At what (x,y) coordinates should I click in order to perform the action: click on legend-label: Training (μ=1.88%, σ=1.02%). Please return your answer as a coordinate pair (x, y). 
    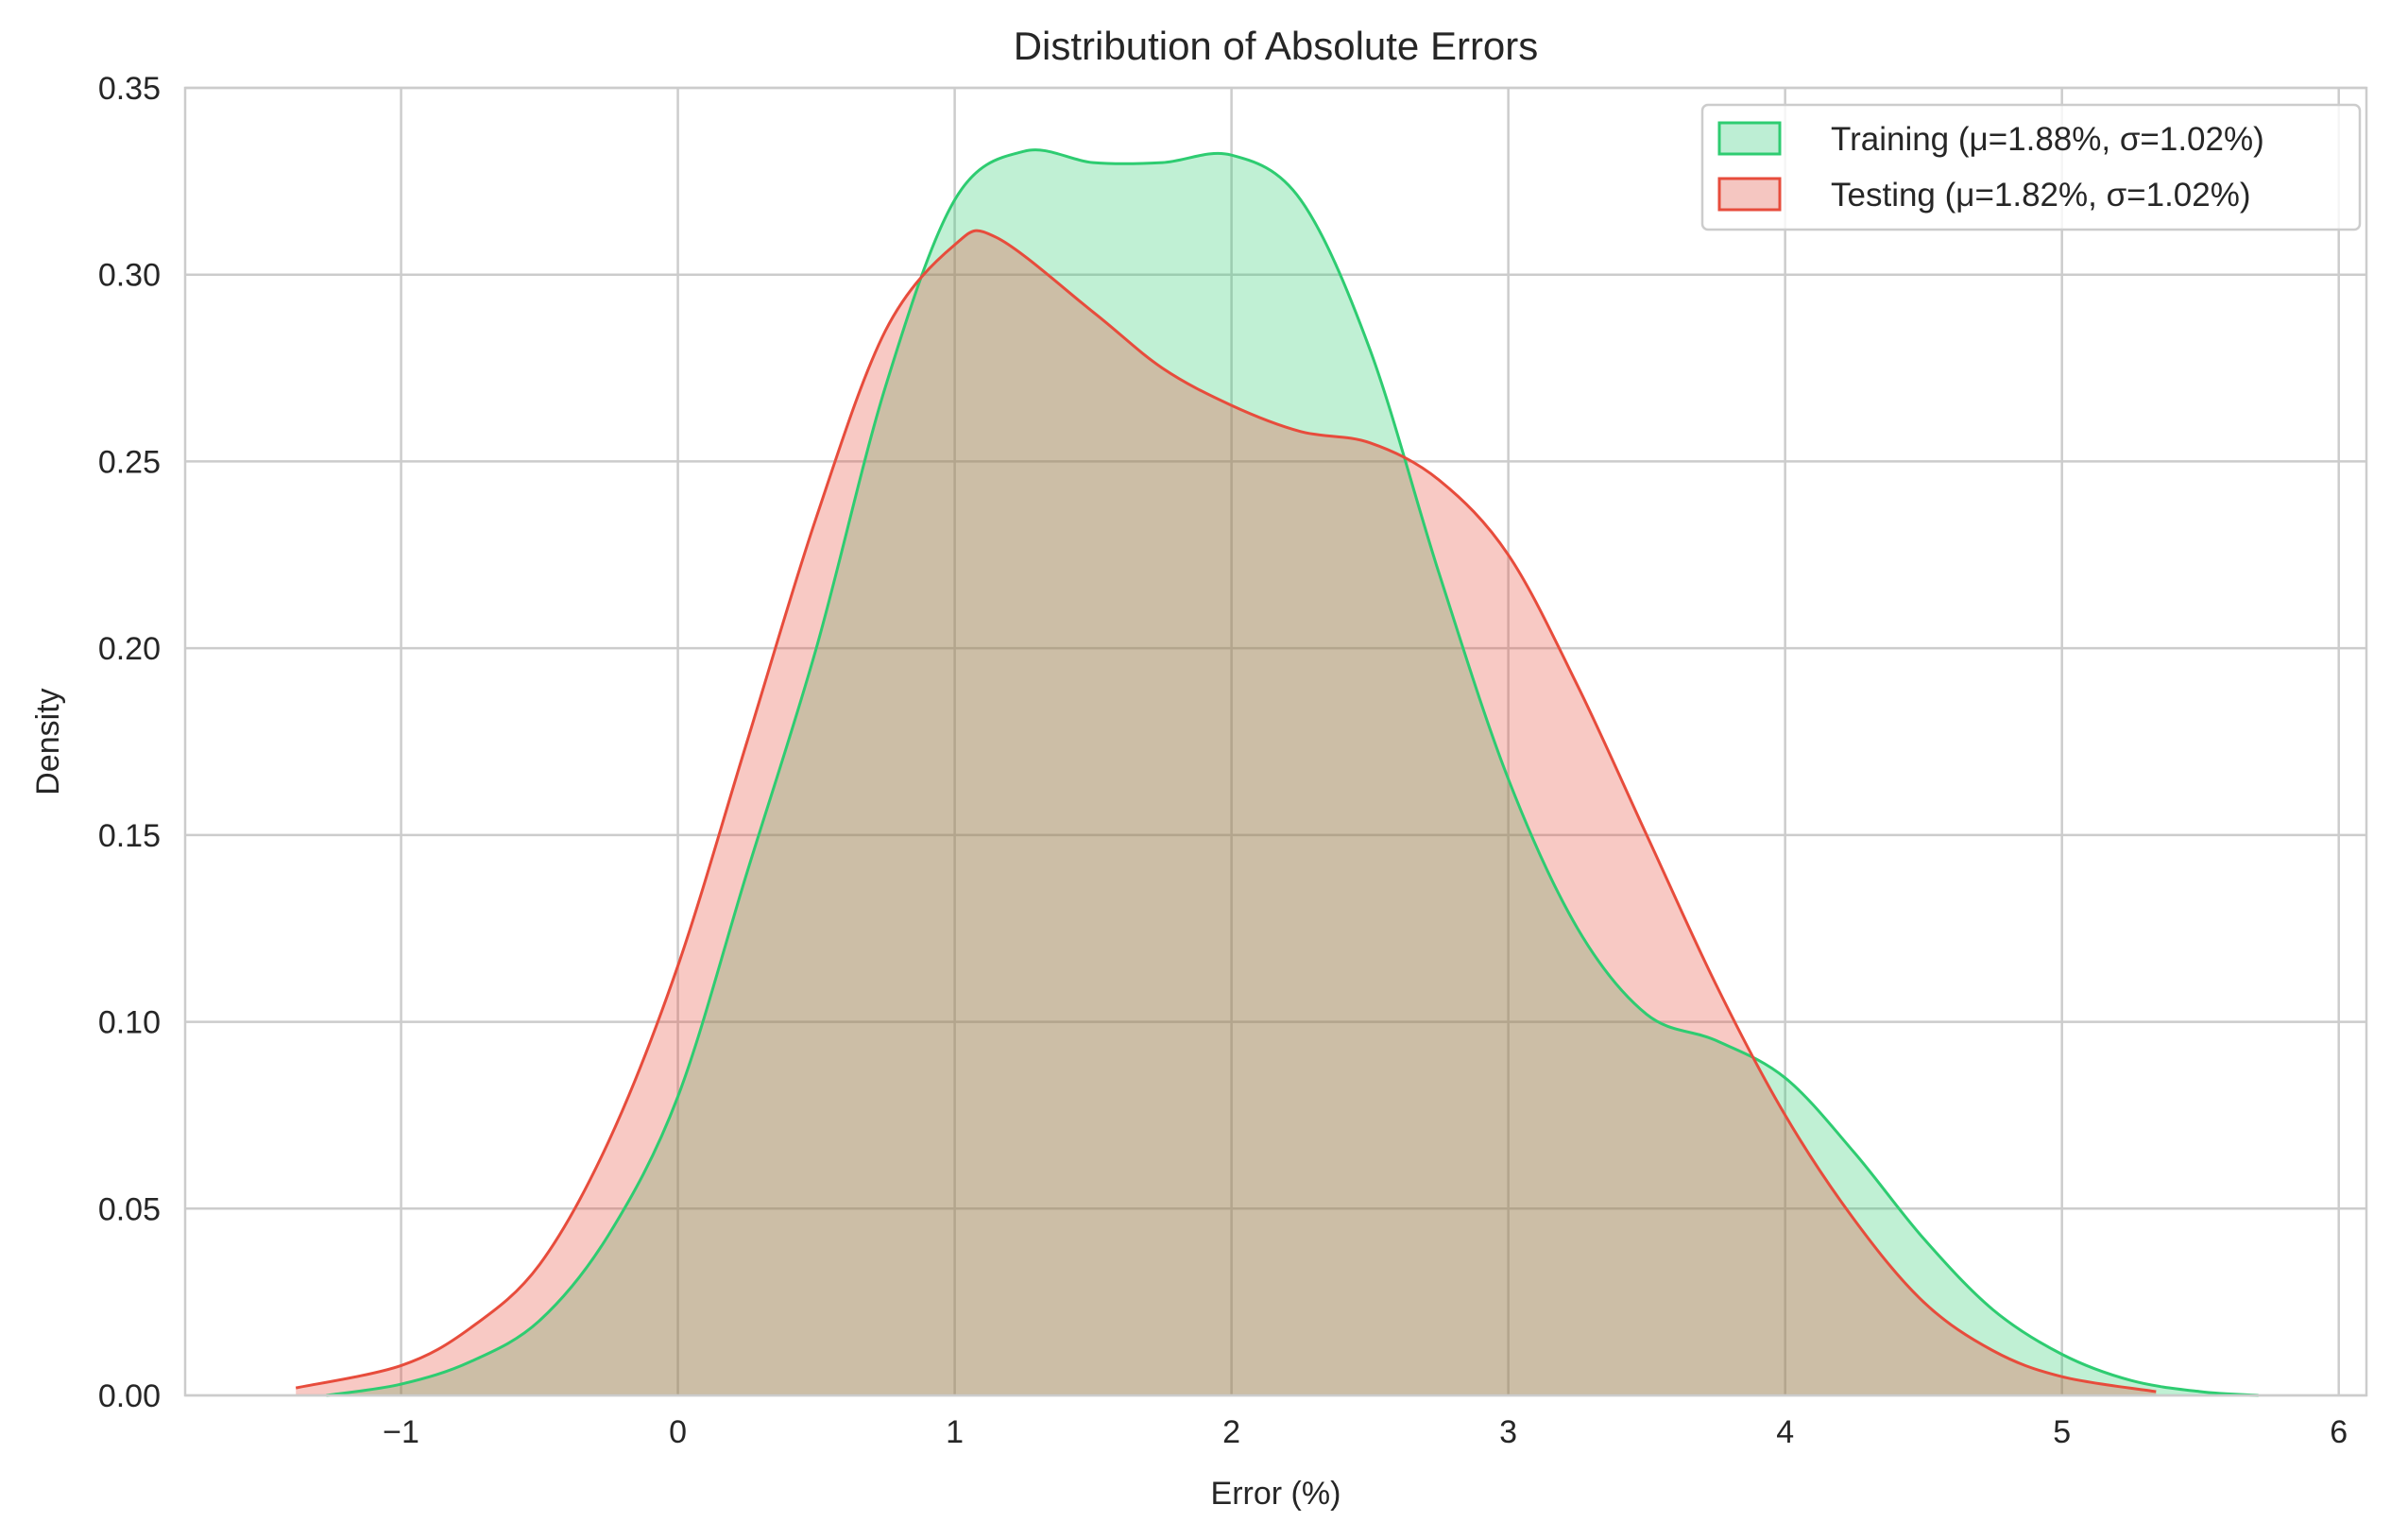
    Looking at the image, I should click on (2047, 139).